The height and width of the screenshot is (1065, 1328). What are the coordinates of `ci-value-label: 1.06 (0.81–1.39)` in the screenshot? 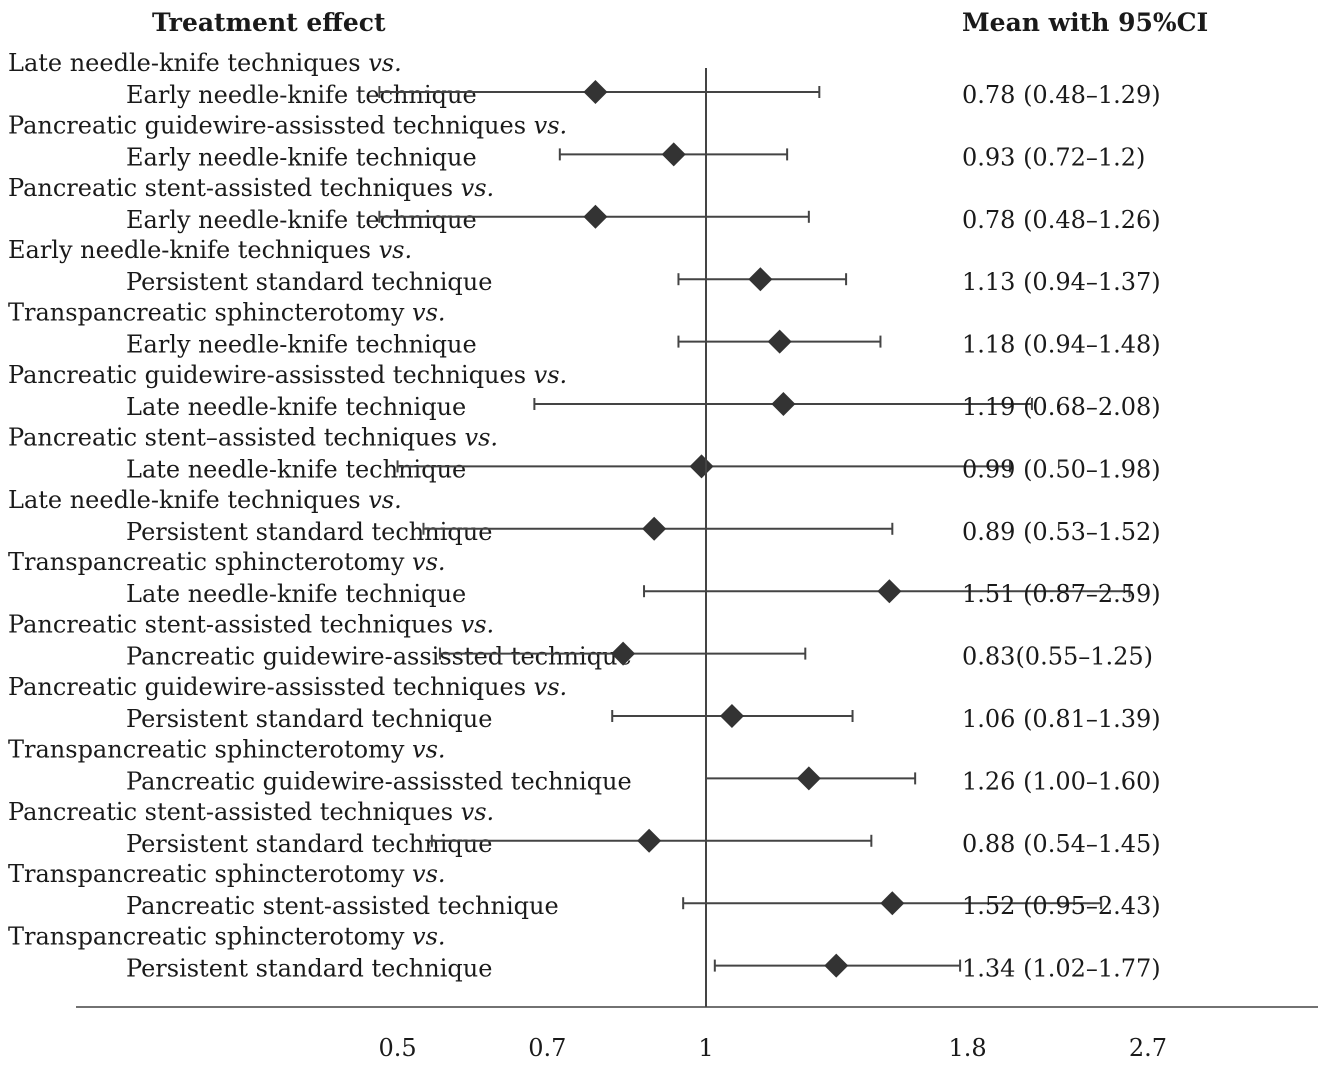 It's located at (1061, 719).